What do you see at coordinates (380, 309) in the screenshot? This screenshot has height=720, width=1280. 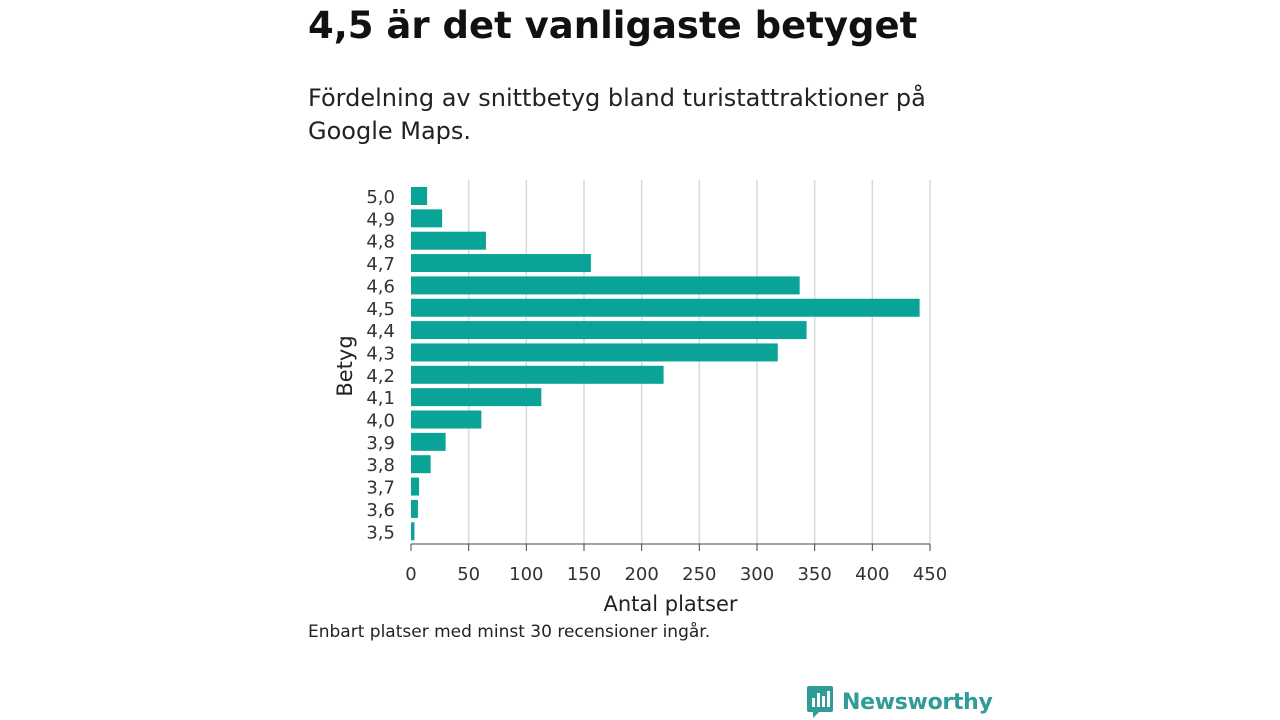 I see `y-tick-label: 4,5` at bounding box center [380, 309].